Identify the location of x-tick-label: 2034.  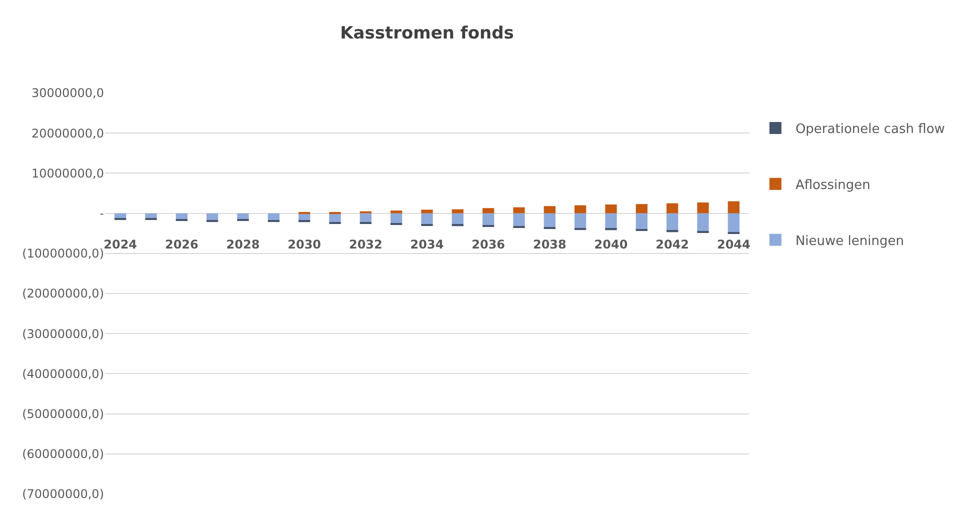
(427, 244).